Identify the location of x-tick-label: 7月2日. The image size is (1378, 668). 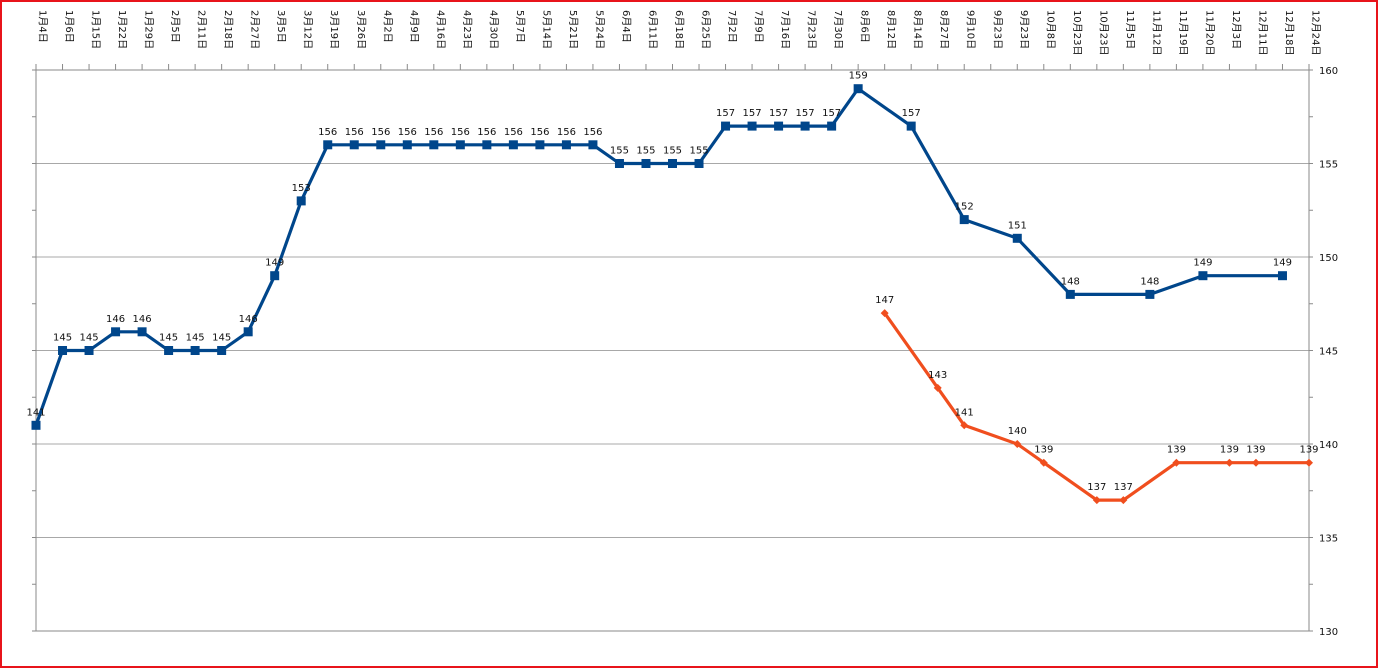
(732, 26).